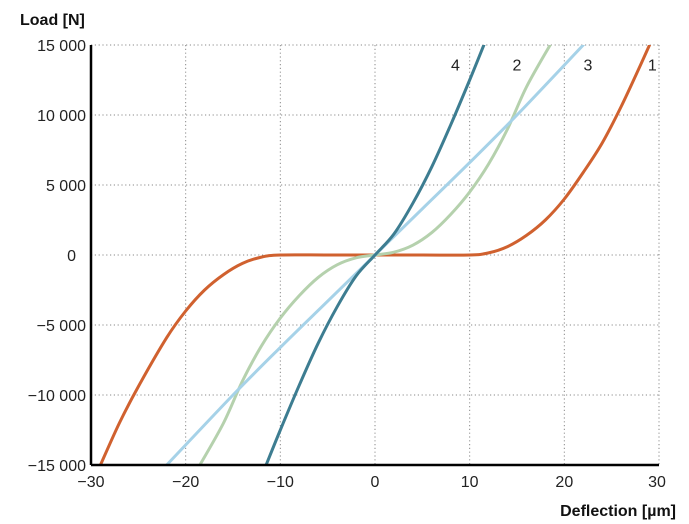  What do you see at coordinates (455, 66) in the screenshot?
I see `curve-label-4: 4` at bounding box center [455, 66].